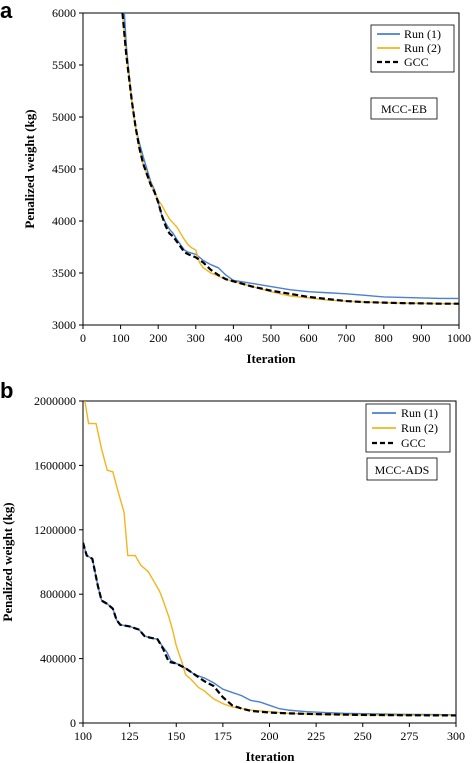 This screenshot has height=763, width=474. I want to click on panel-a-legend-label-run2: Run (2), so click(422, 48).